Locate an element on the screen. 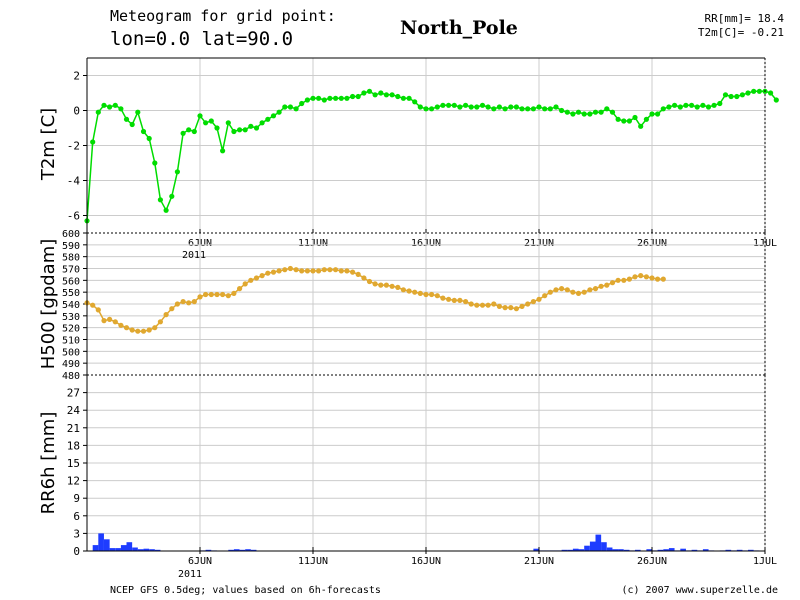 The image size is (800, 600). x-tick-label: 26JUN is located at coordinates (652, 561).